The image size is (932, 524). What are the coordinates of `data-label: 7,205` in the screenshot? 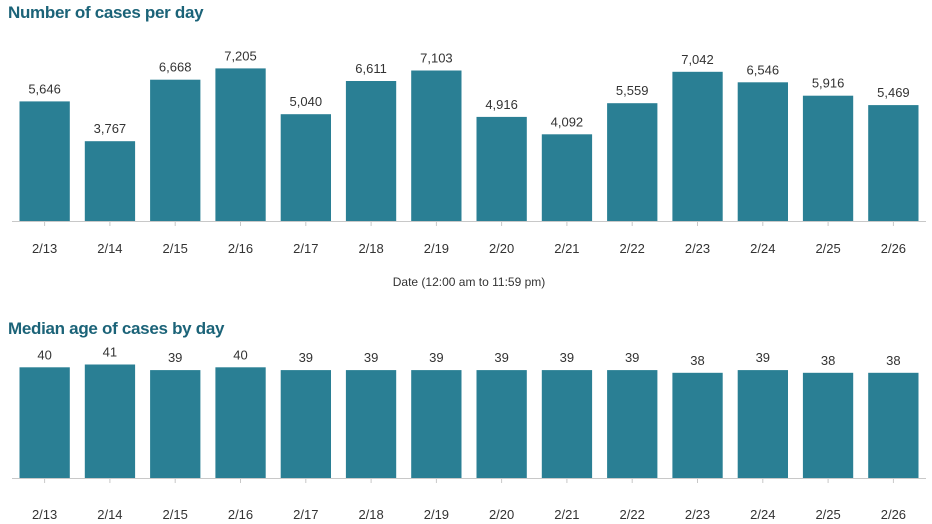 It's located at (240, 55).